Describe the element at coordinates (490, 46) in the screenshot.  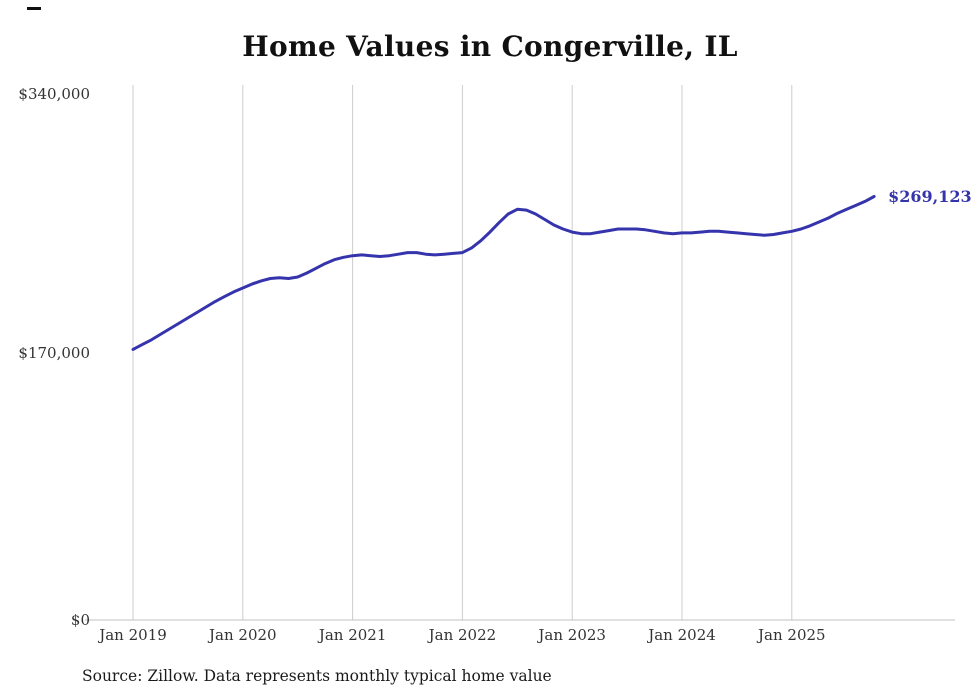
I see `chart-title: Home Values in Congerville, IL` at that location.